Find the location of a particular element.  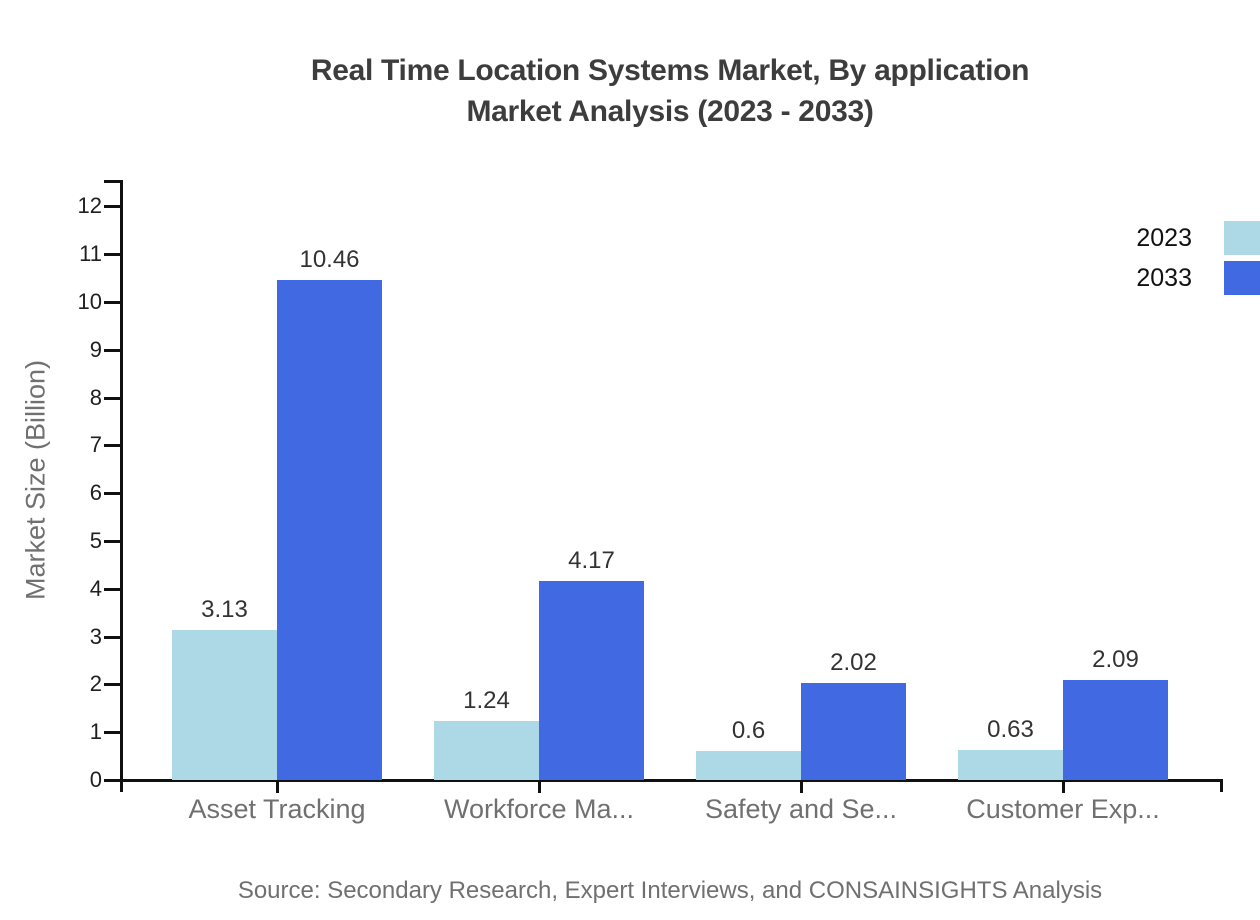

y-tick-label: 1 is located at coordinates (95, 732).